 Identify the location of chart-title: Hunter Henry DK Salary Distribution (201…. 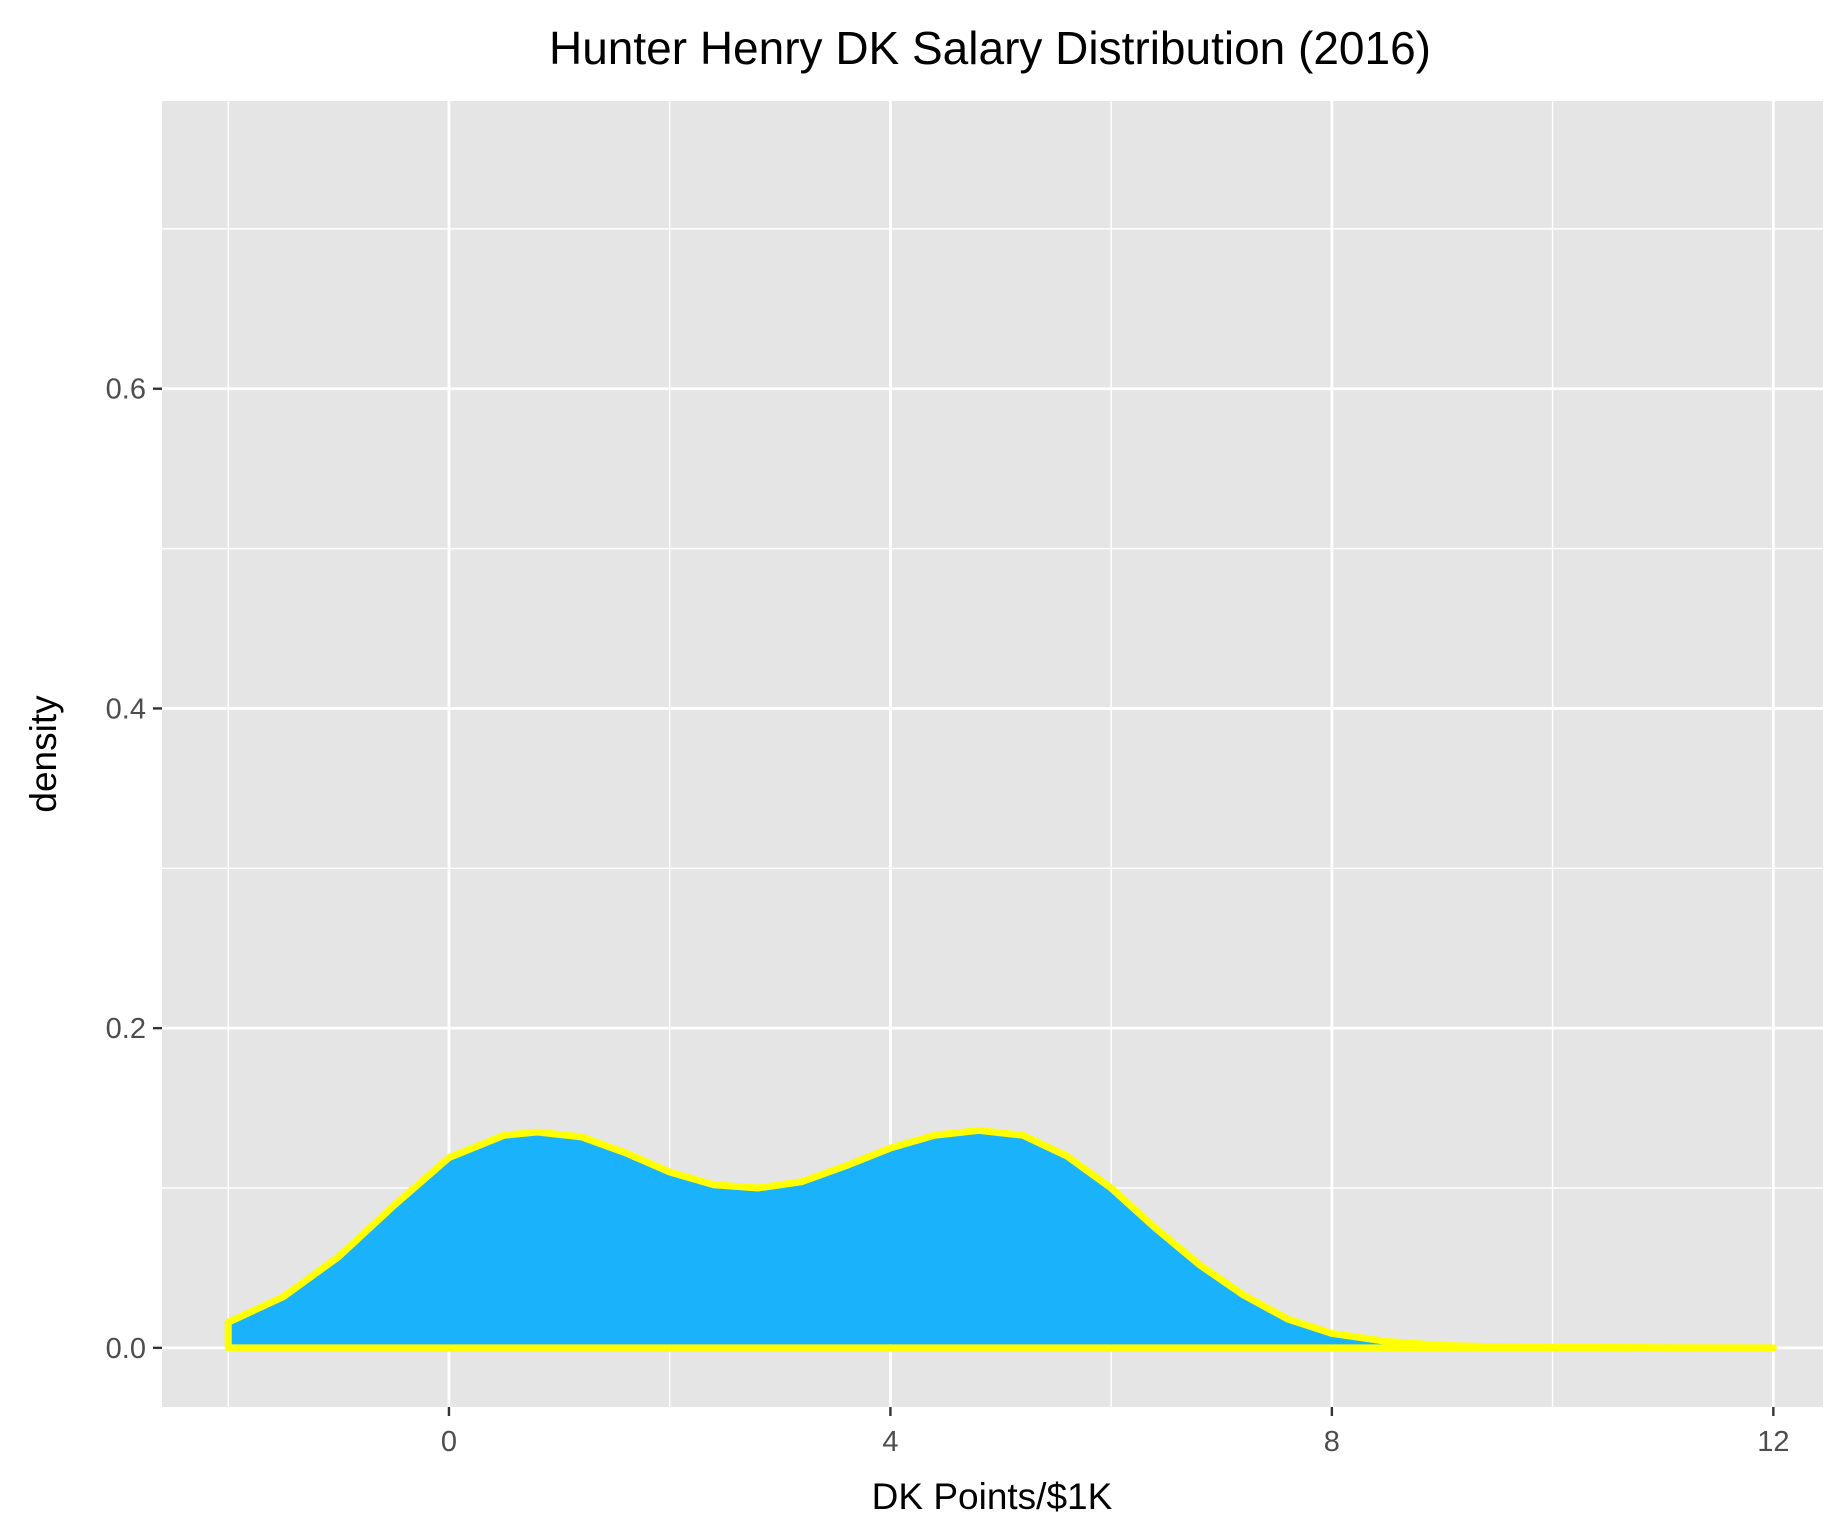
(990, 48).